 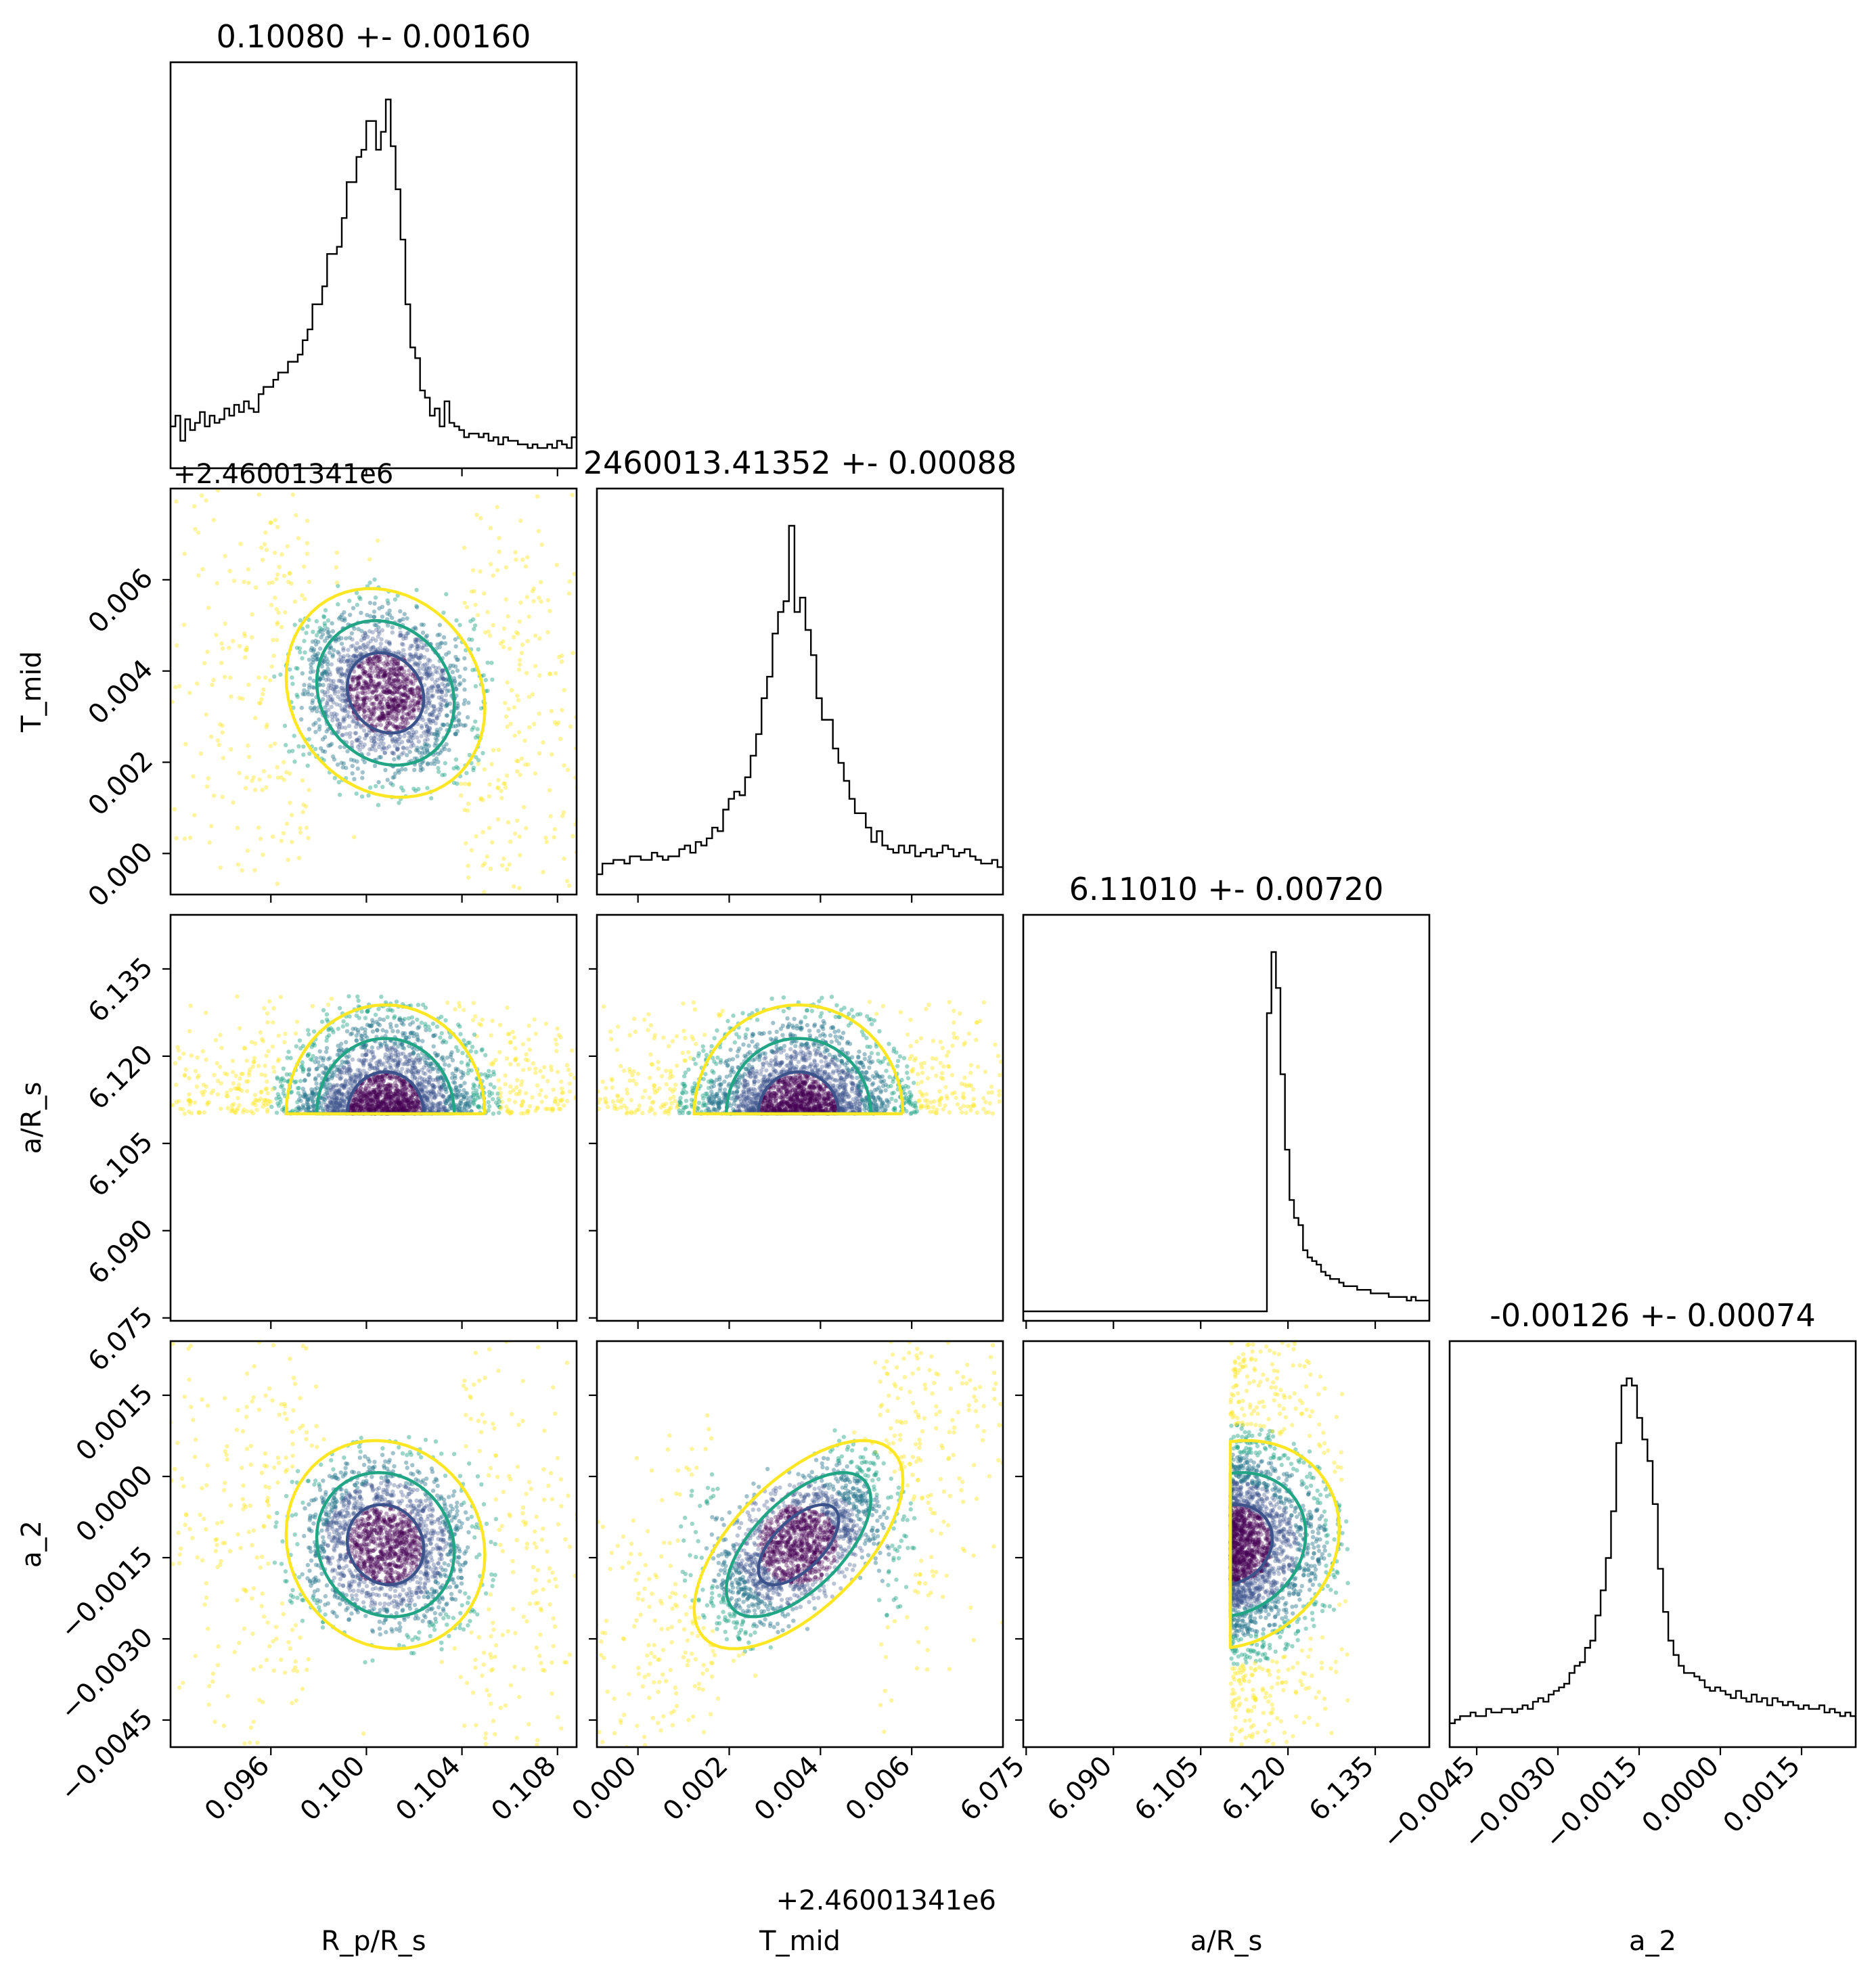 I want to click on x-tick-label: 6.120, so click(x=1254, y=1790).